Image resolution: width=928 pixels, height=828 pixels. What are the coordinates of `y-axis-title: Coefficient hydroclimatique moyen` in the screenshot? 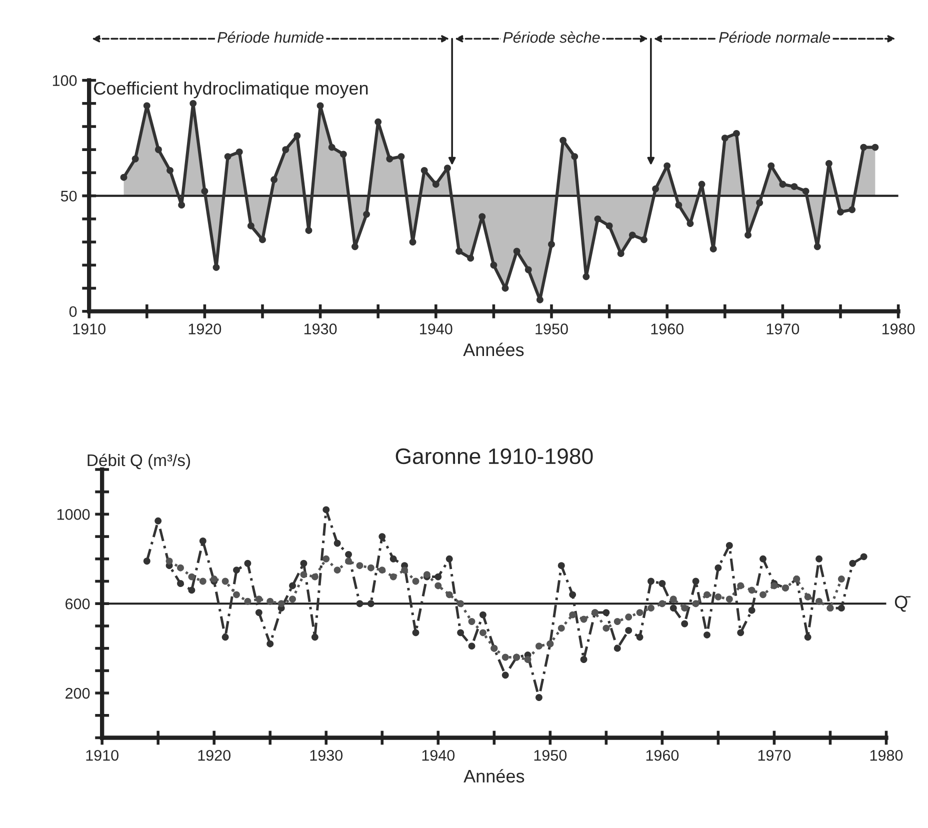 It's located at (231, 89).